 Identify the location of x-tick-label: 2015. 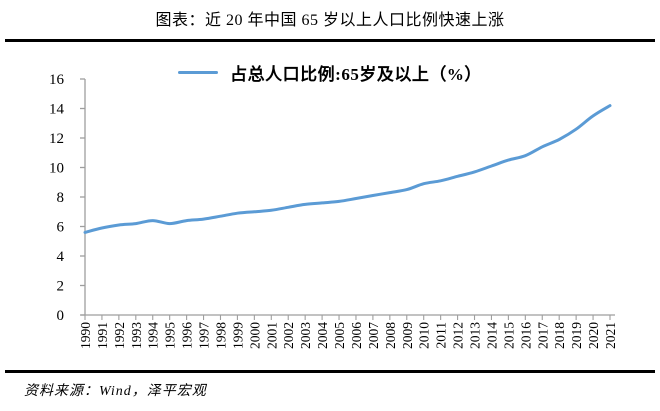
(508, 335).